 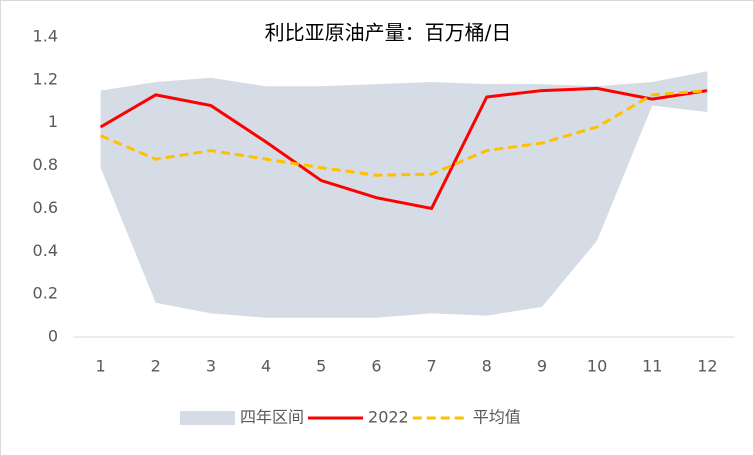 I want to click on y-tick-label: 0.6, so click(x=45, y=207).